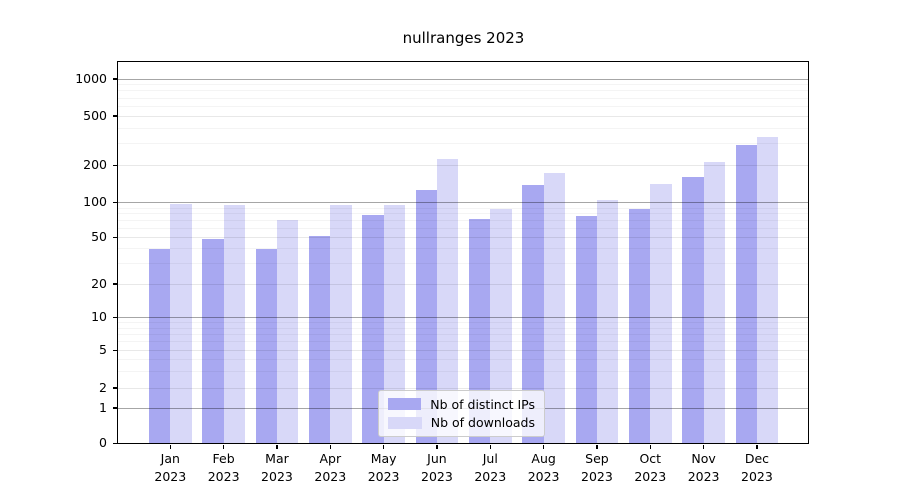 The height and width of the screenshot is (500, 900). What do you see at coordinates (95, 164) in the screenshot?
I see `y-tick-label-200: 200` at bounding box center [95, 164].